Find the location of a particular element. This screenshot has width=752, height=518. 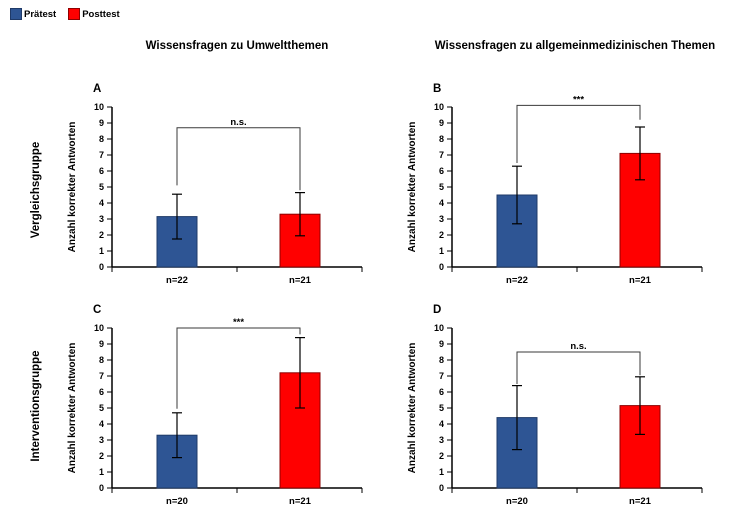

legend-item-posttest: Posttest is located at coordinates (94, 14).